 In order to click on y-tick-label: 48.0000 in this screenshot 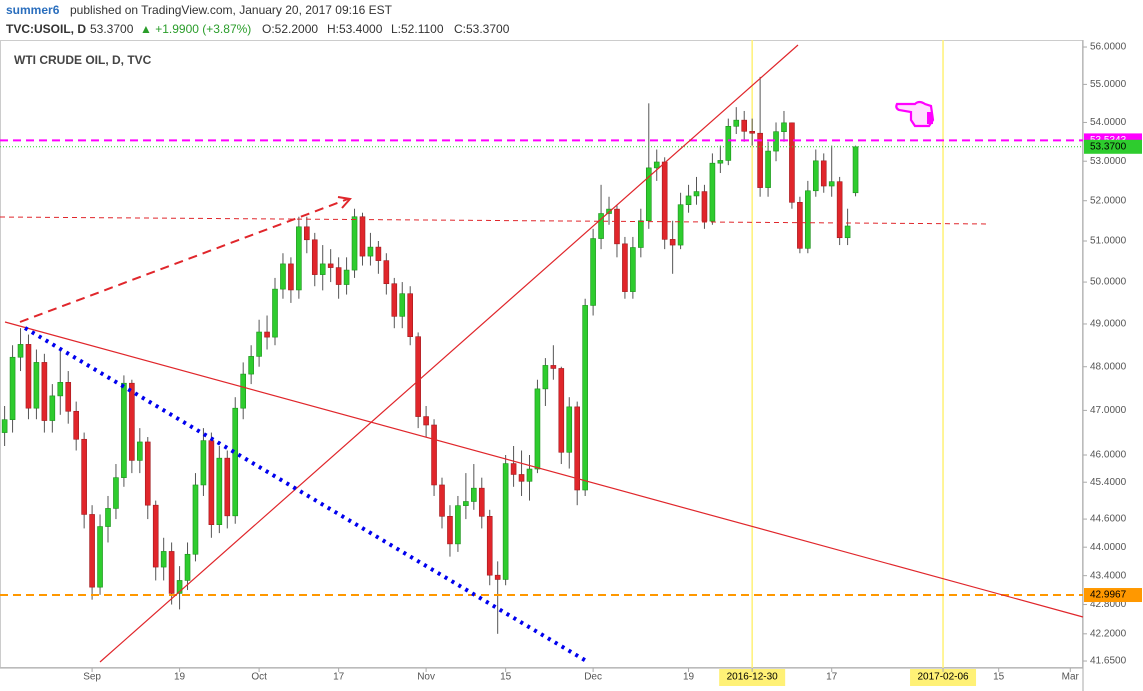, I will do `click(1108, 366)`.